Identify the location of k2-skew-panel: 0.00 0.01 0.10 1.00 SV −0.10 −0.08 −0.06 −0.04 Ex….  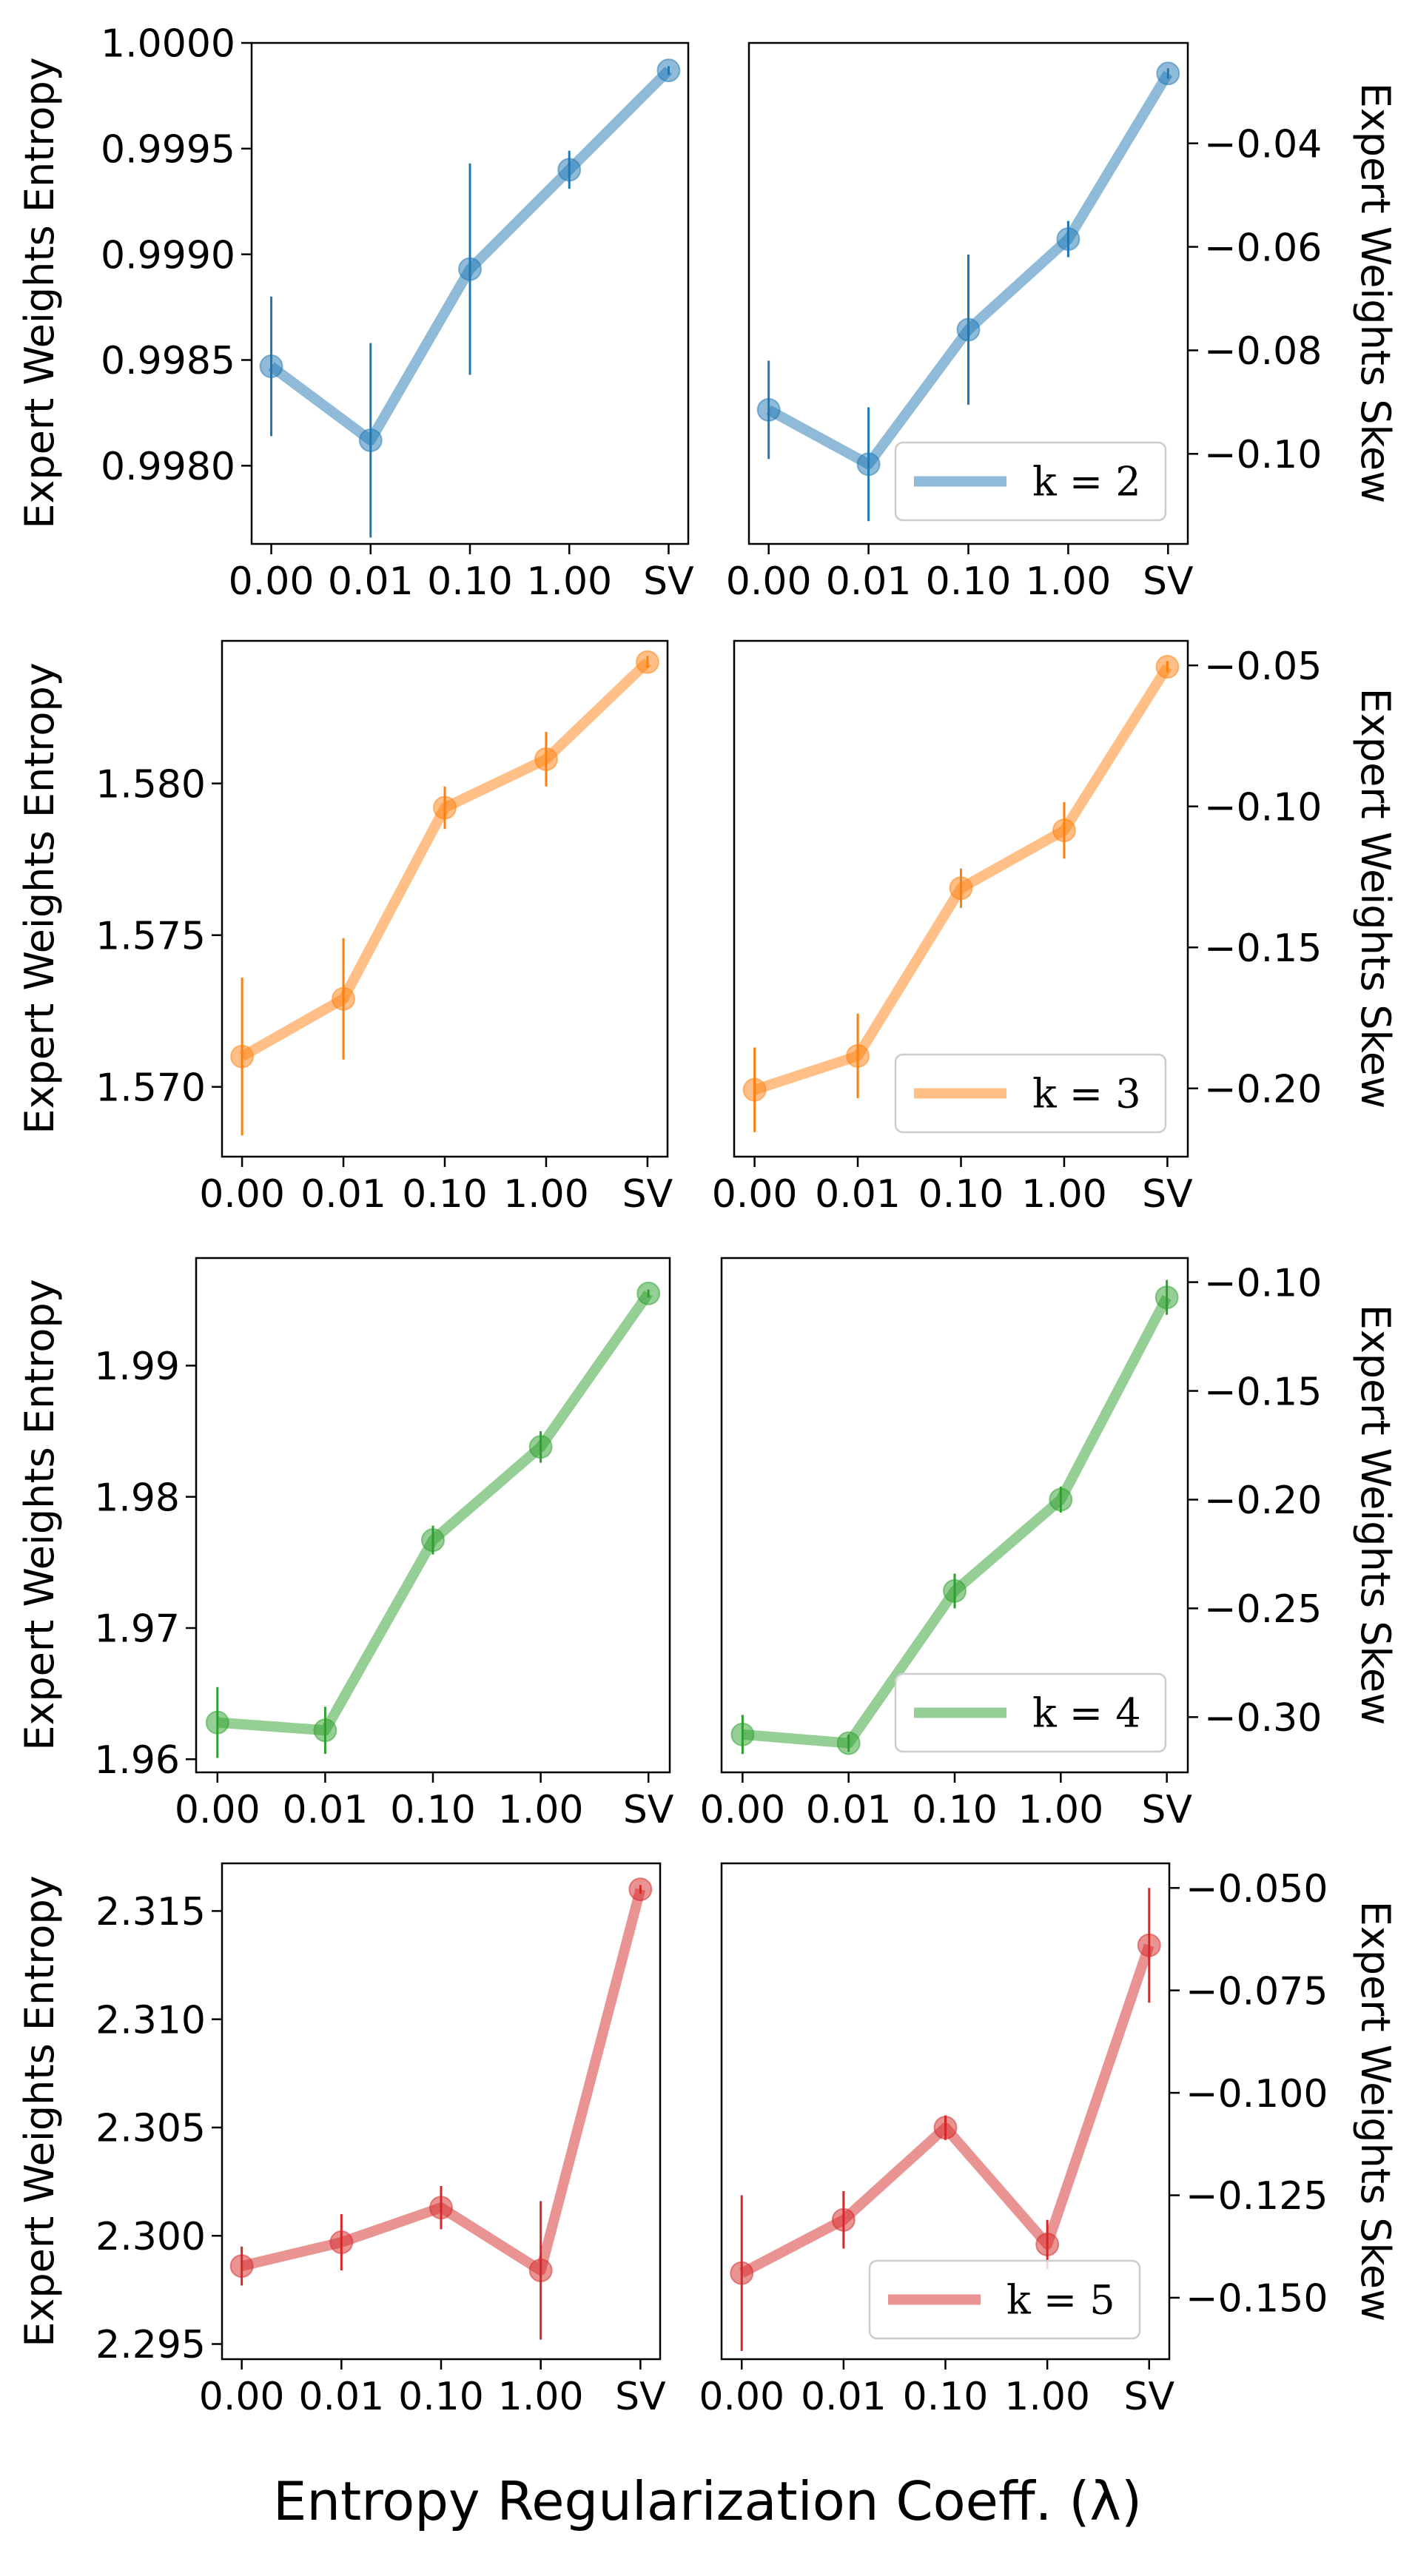
(1062, 322).